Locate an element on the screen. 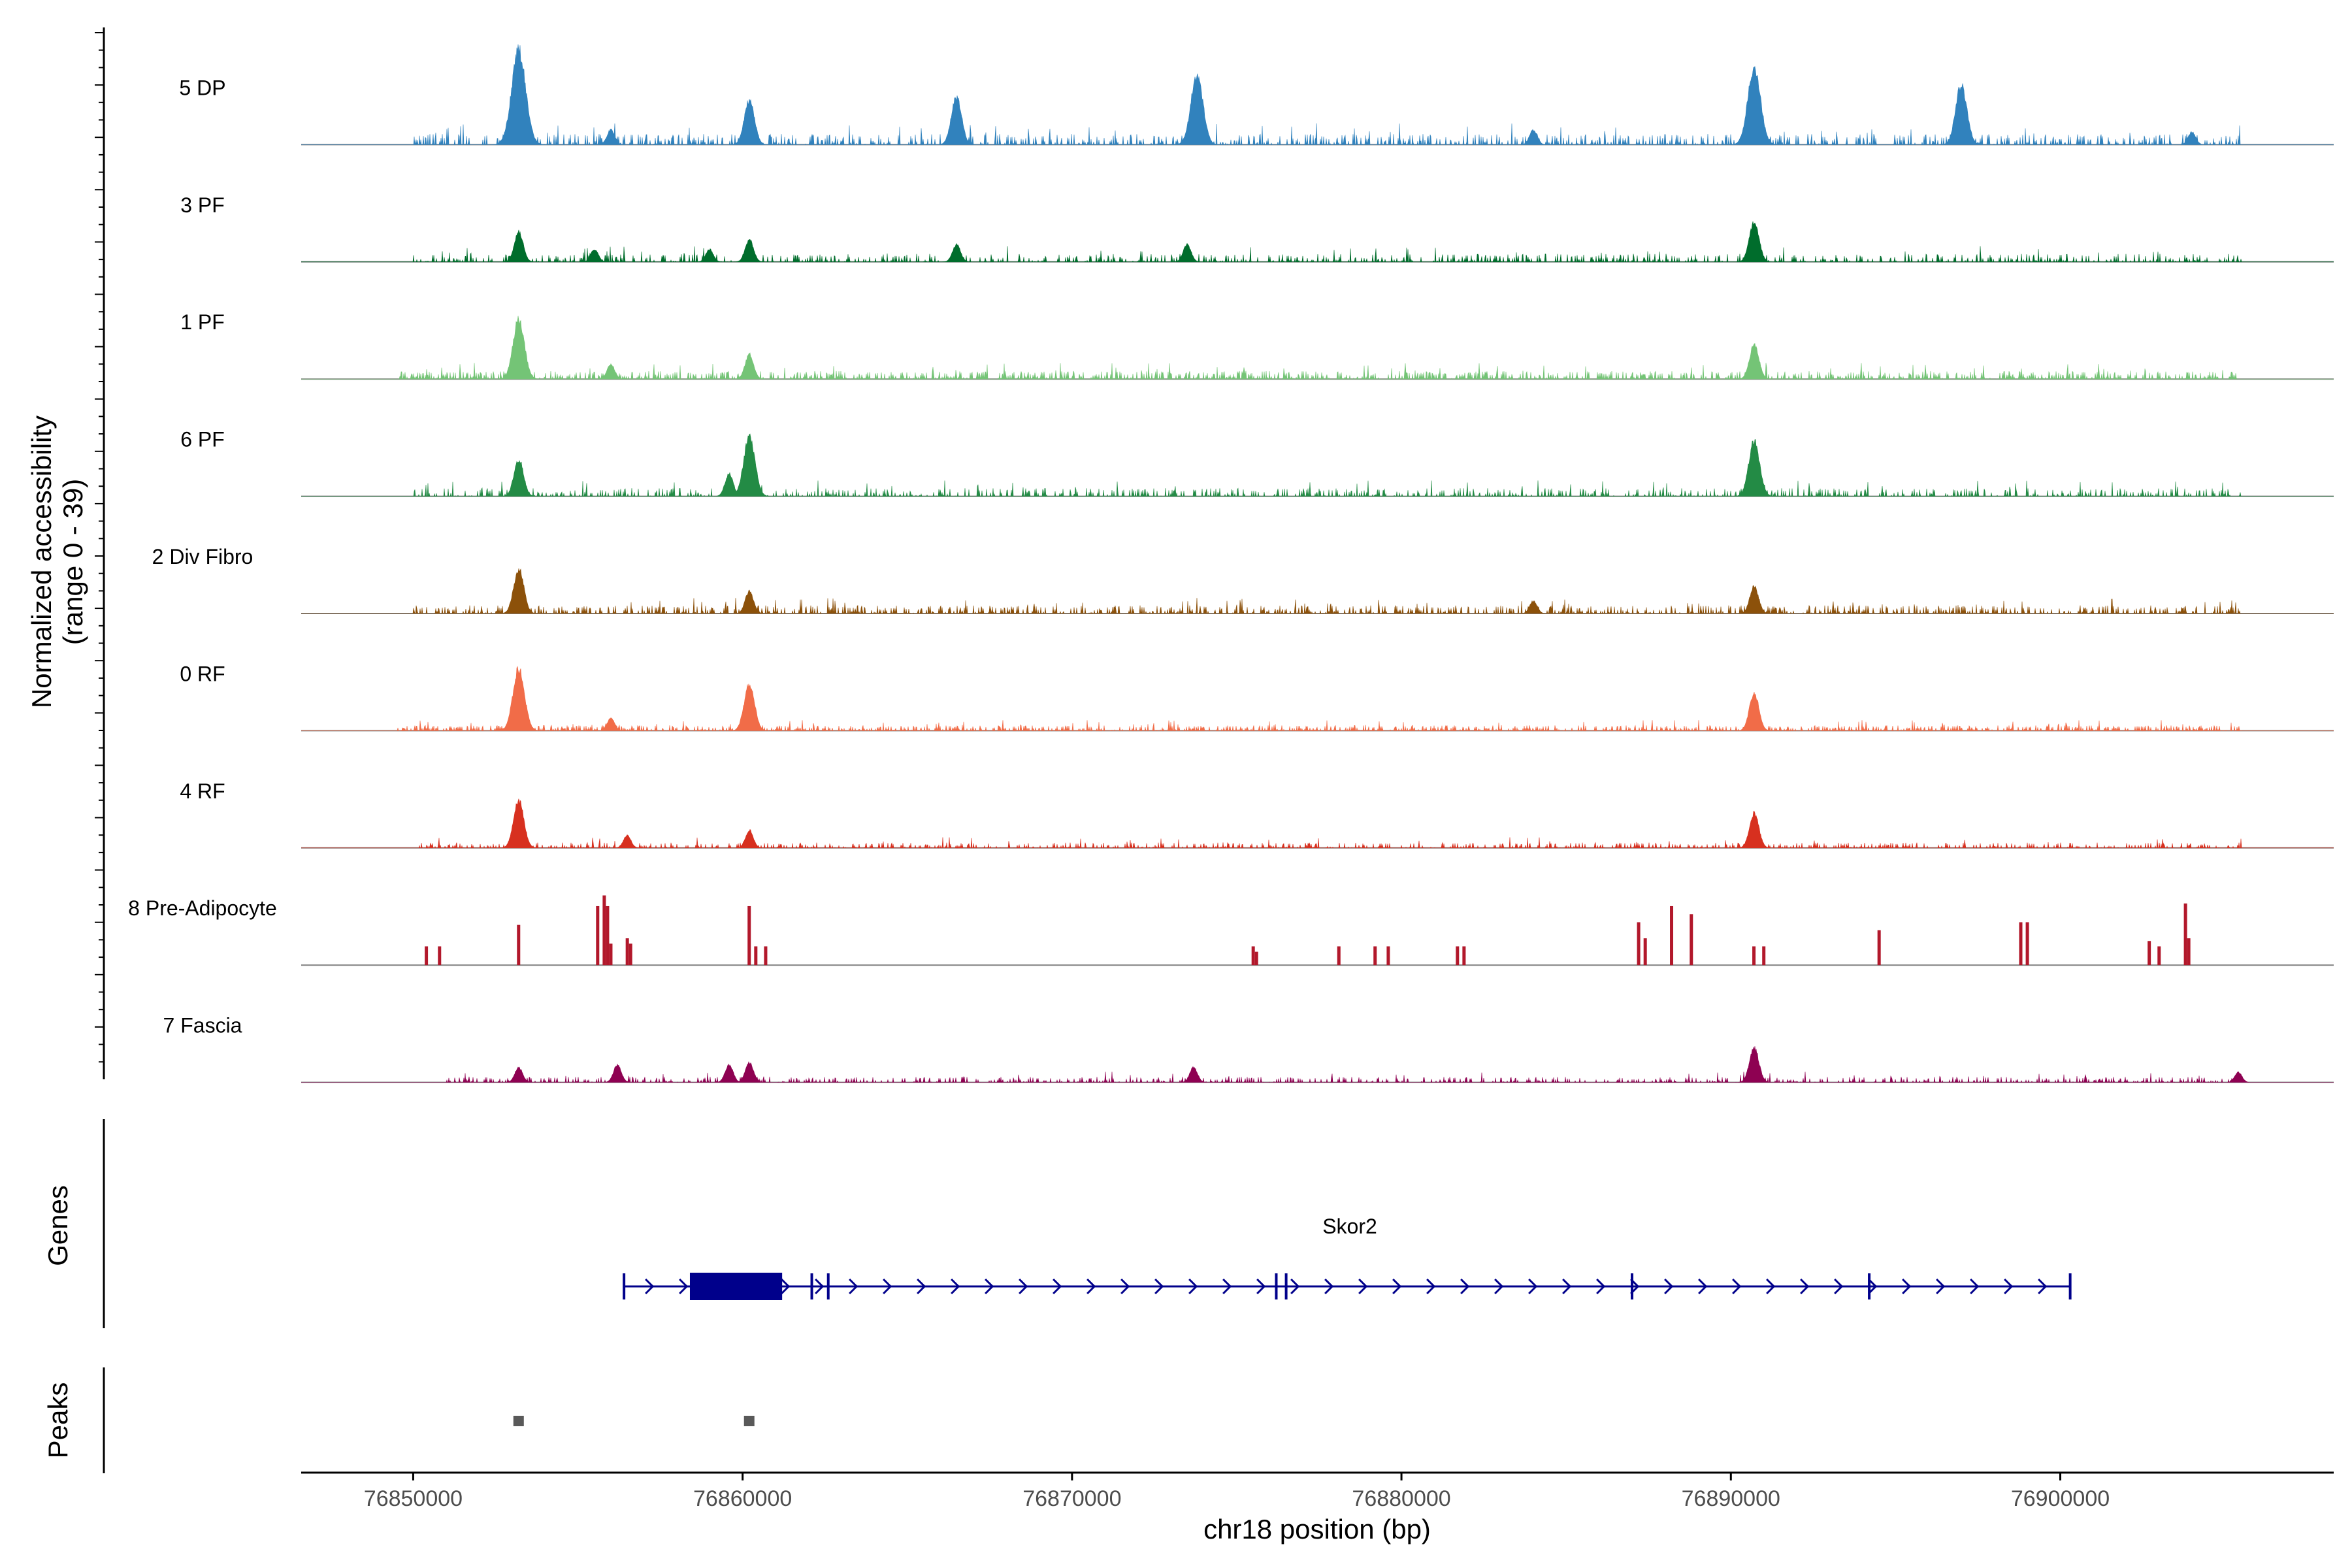 The width and height of the screenshot is (2352, 1568). track-label: 7 Fascia is located at coordinates (202, 1025).